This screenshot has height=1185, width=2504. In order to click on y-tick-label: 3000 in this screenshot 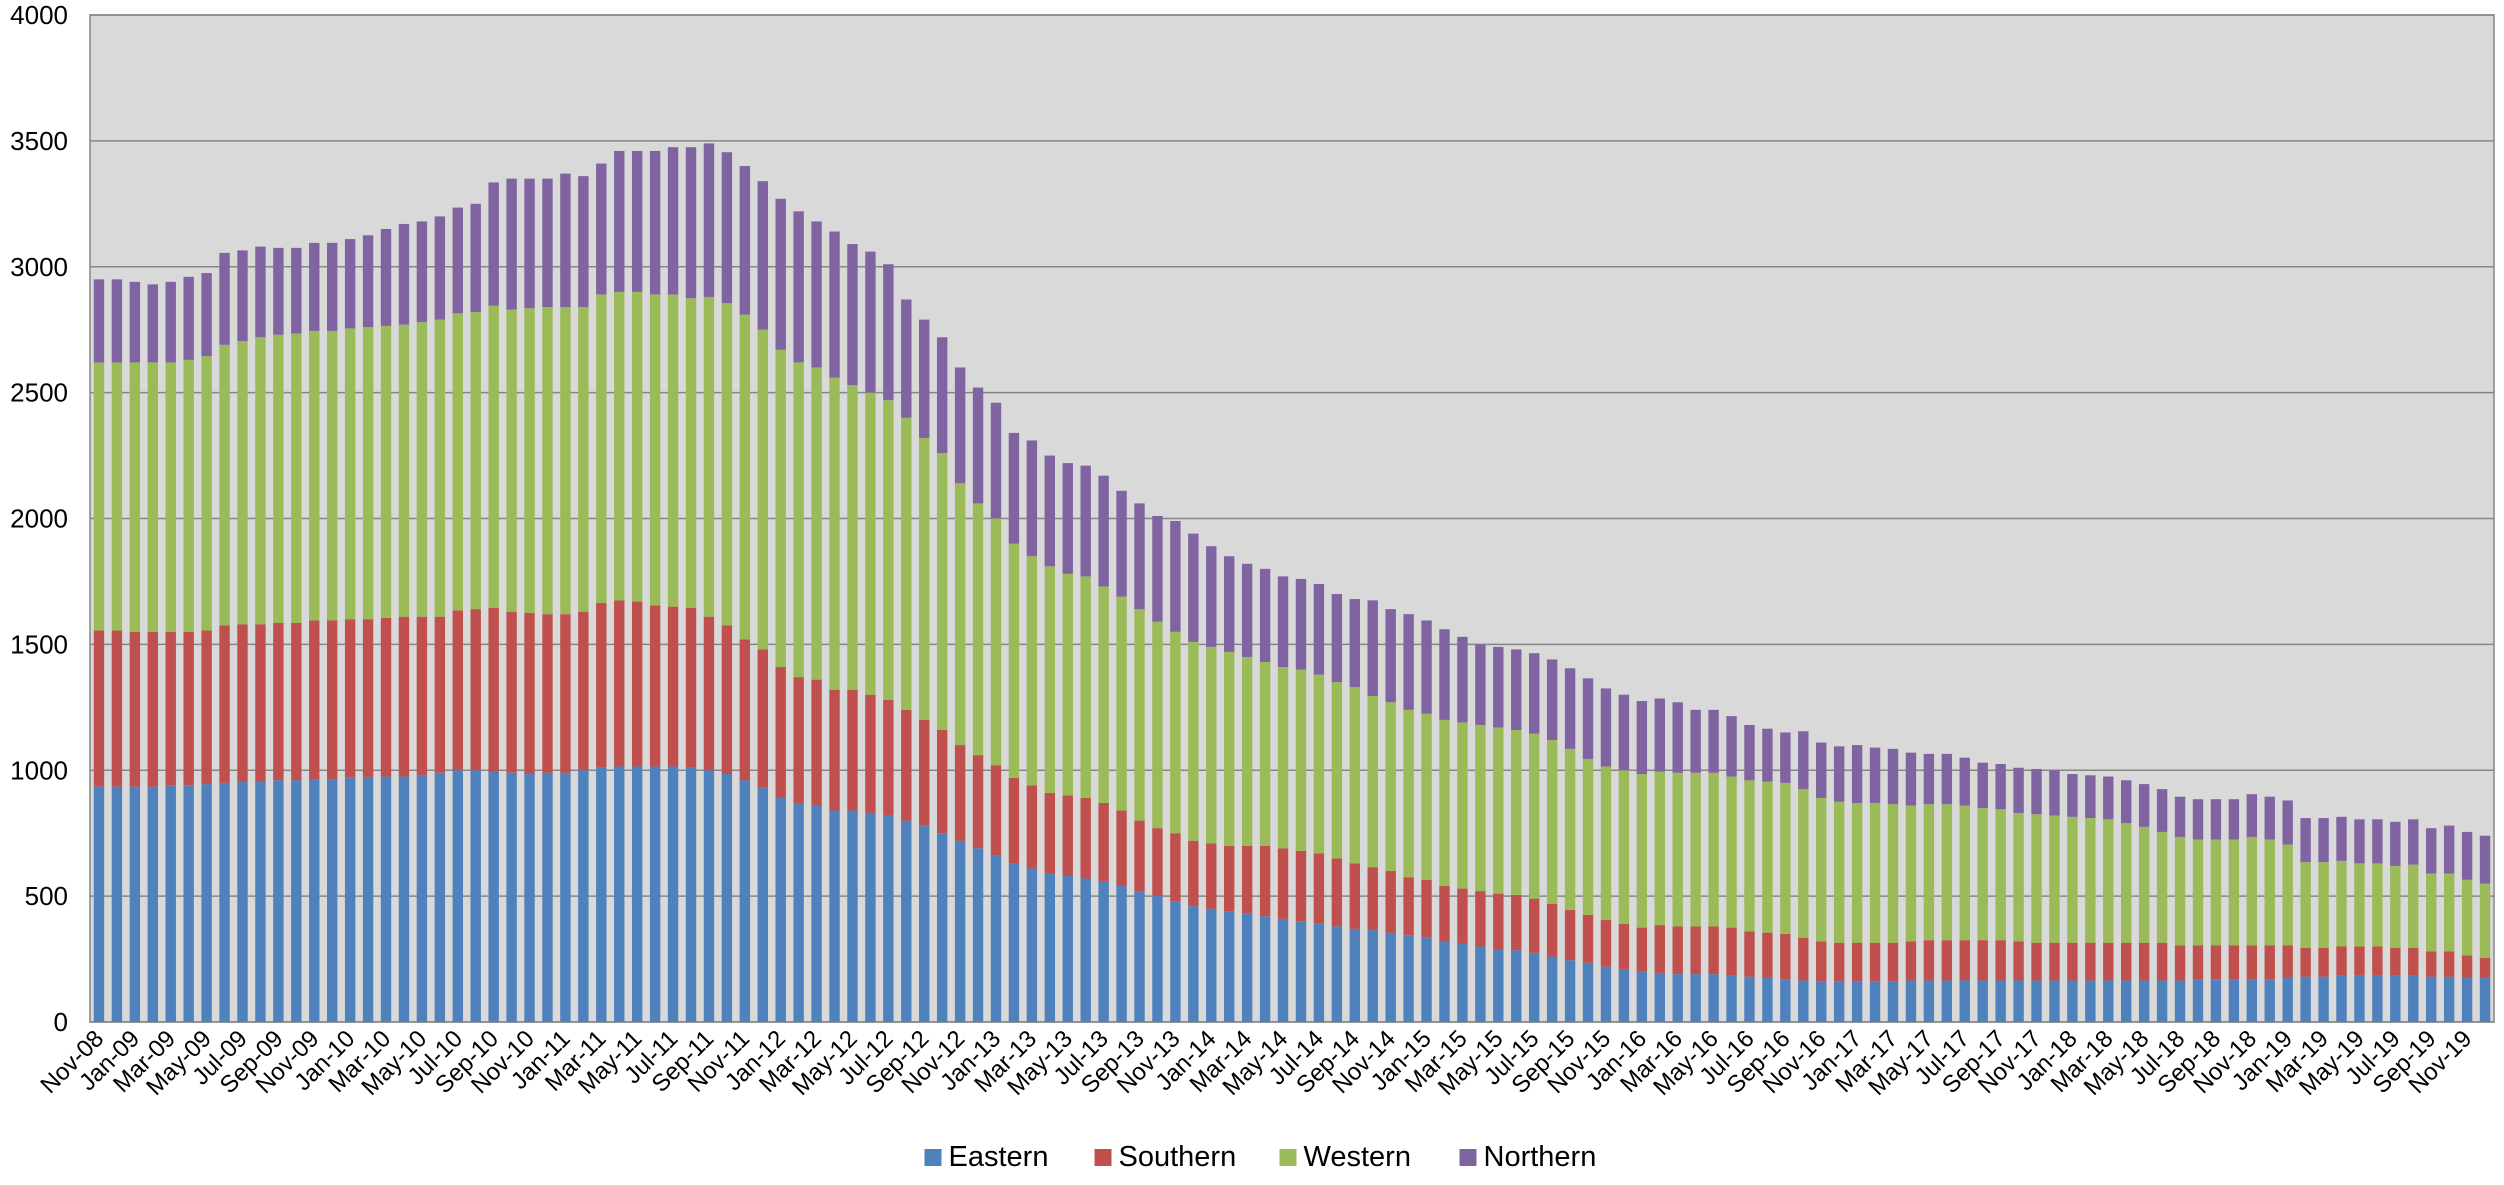, I will do `click(39, 267)`.